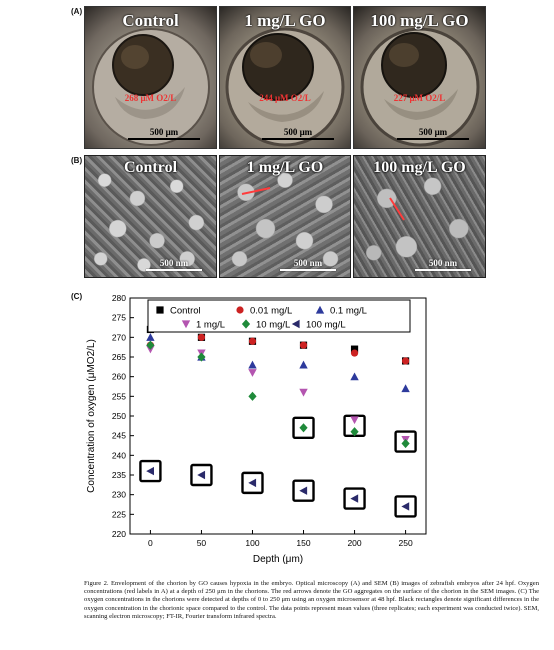 The height and width of the screenshot is (650, 554). I want to click on optical-title: 100 mg/L GO, so click(419, 20).